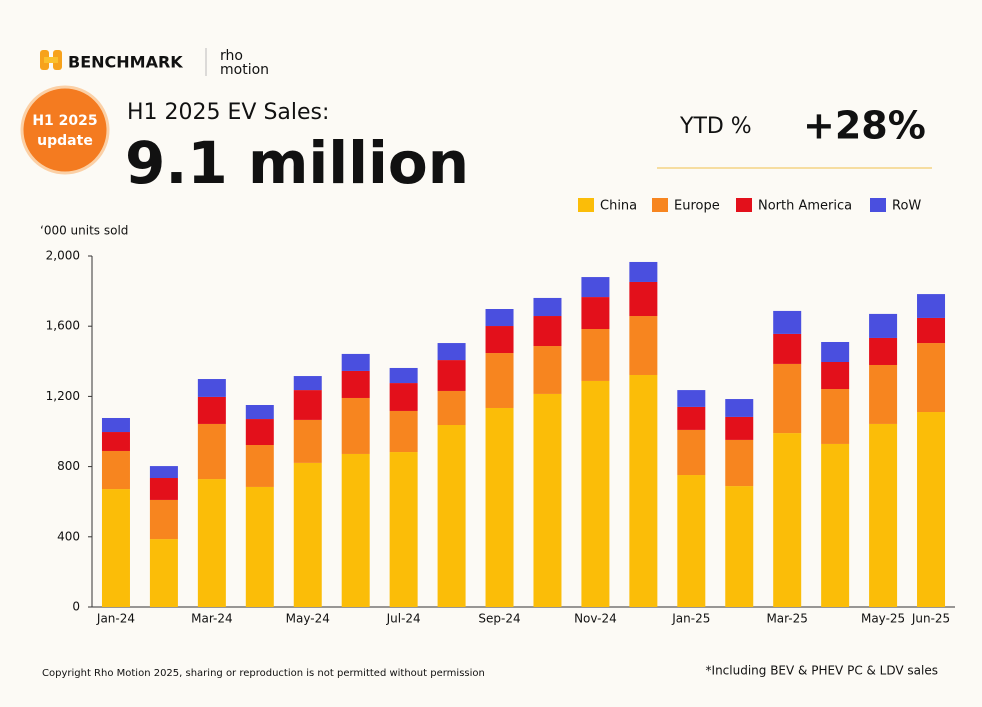 The width and height of the screenshot is (982, 707). What do you see at coordinates (115, 619) in the screenshot?
I see `x-tick-label: Jan-24` at bounding box center [115, 619].